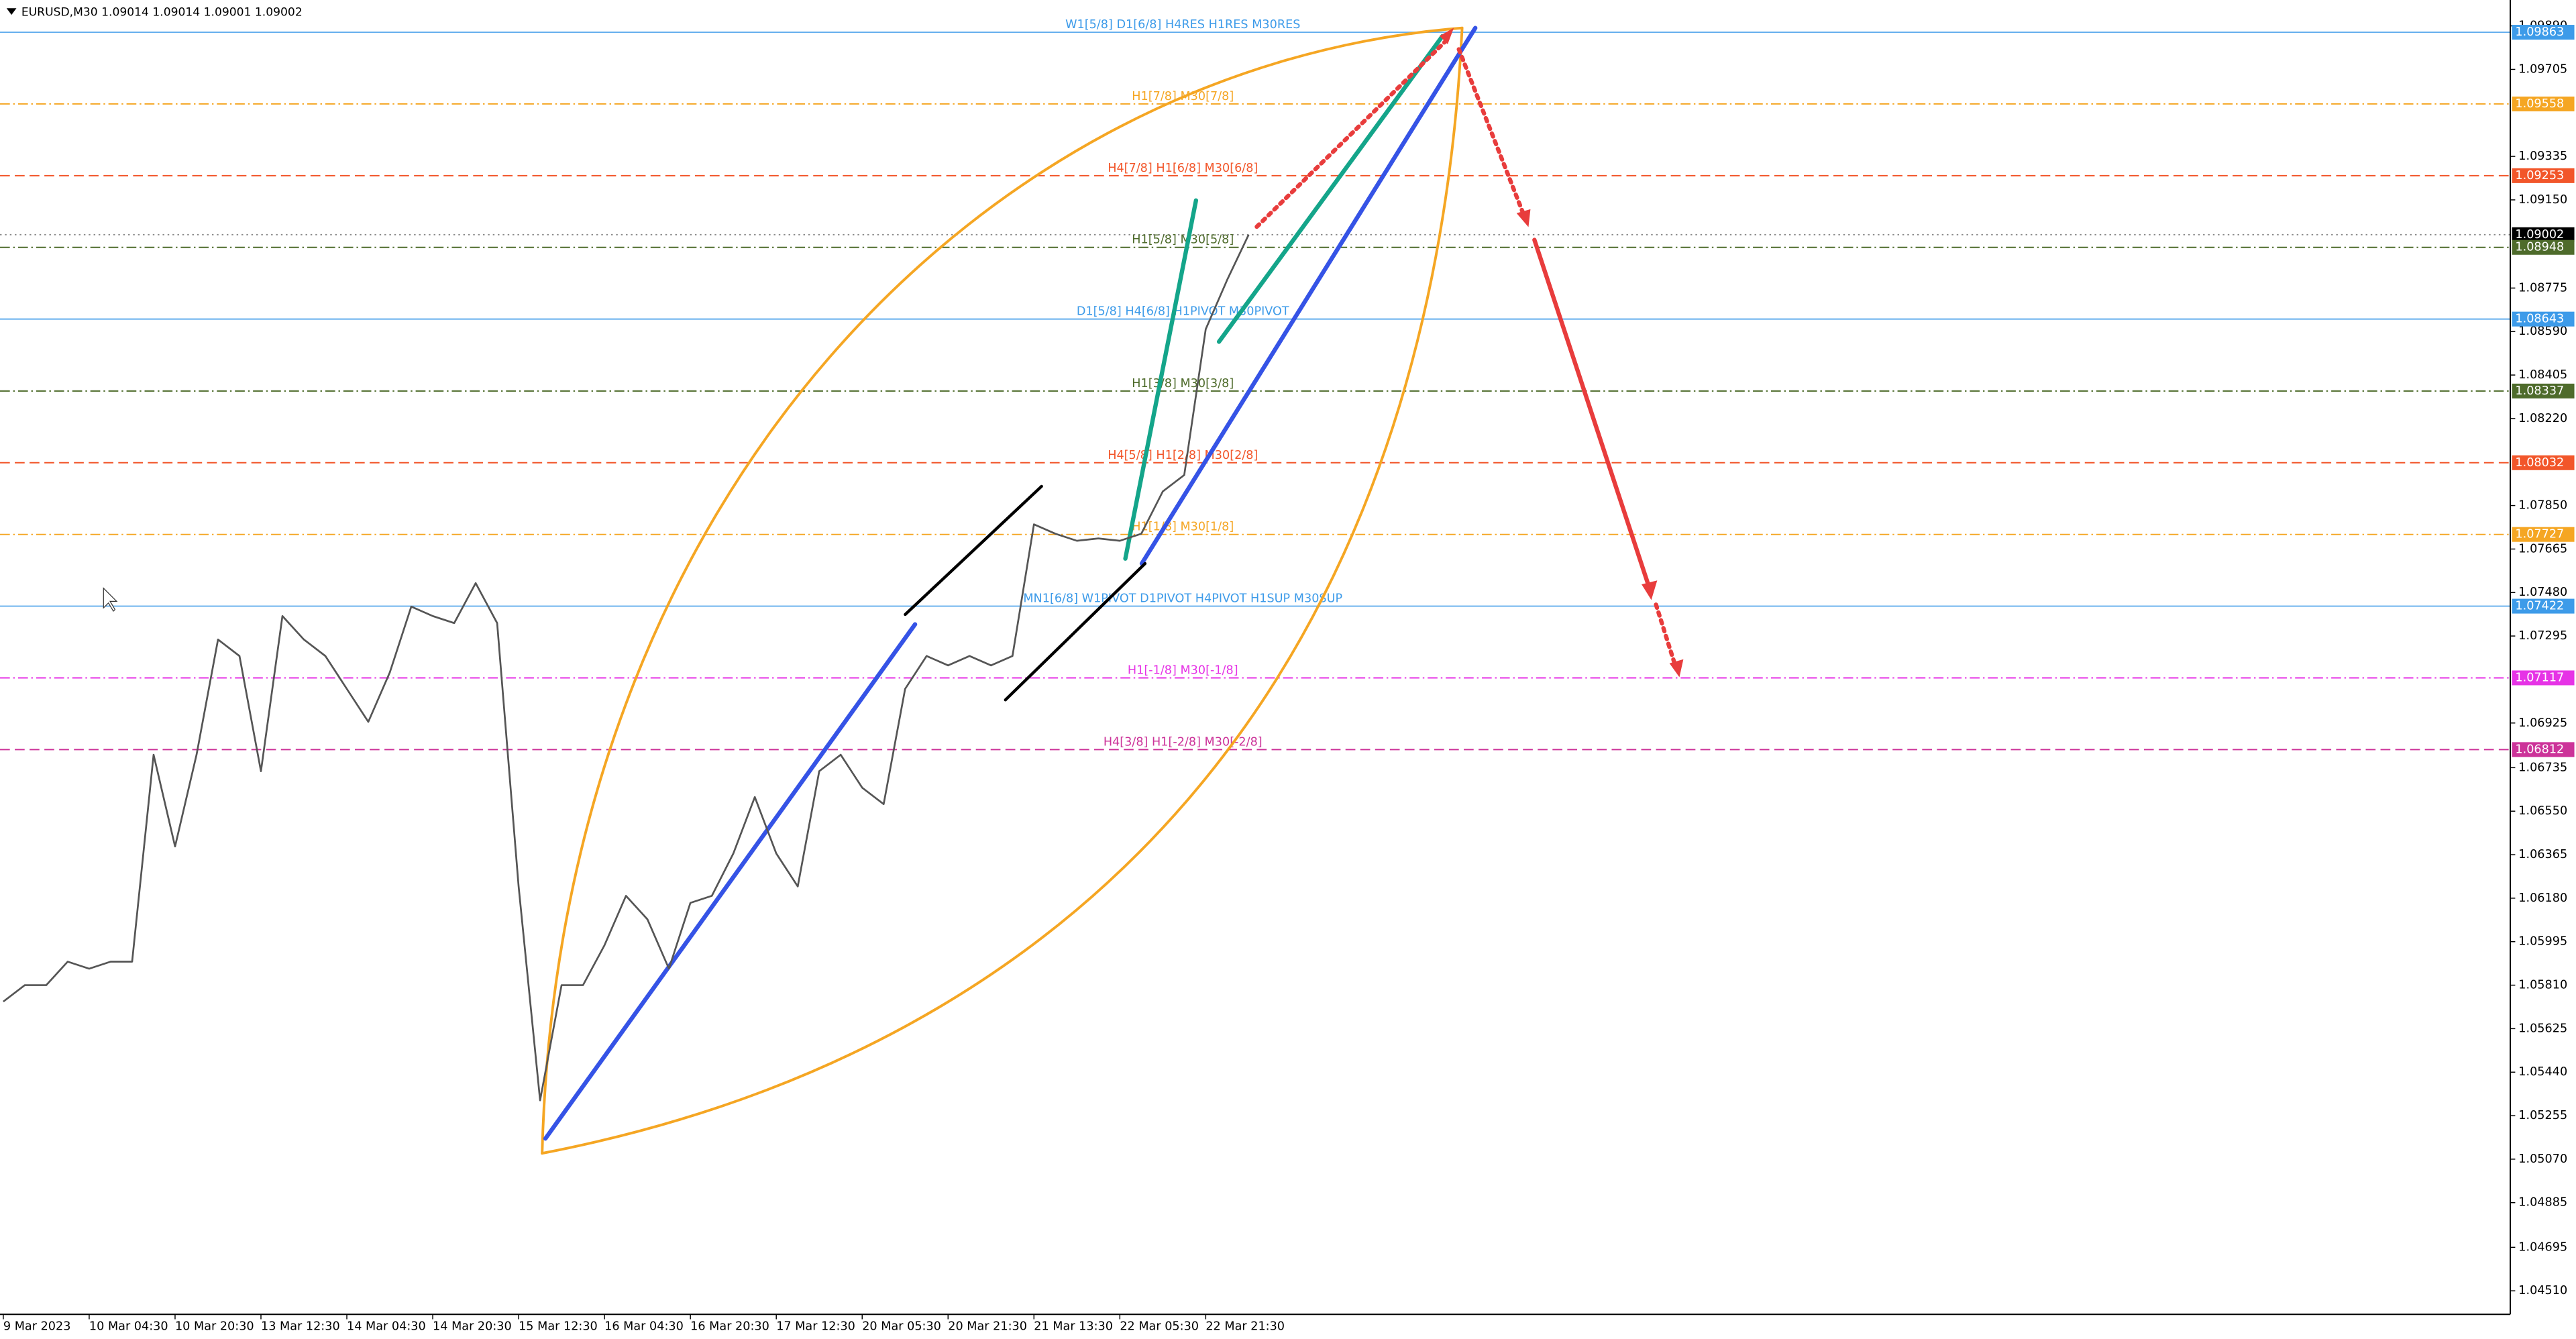 This screenshot has width=2576, height=1339. Describe the element at coordinates (11, 11) in the screenshot. I see `menu-arrow` at that location.